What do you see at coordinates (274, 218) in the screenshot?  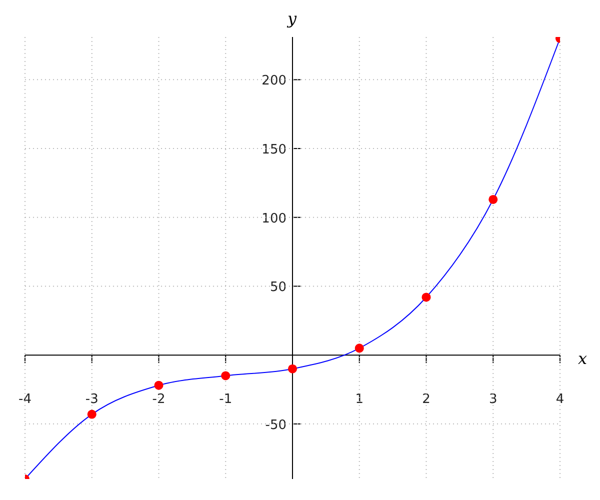 I see `y-tick-label: 100` at bounding box center [274, 218].